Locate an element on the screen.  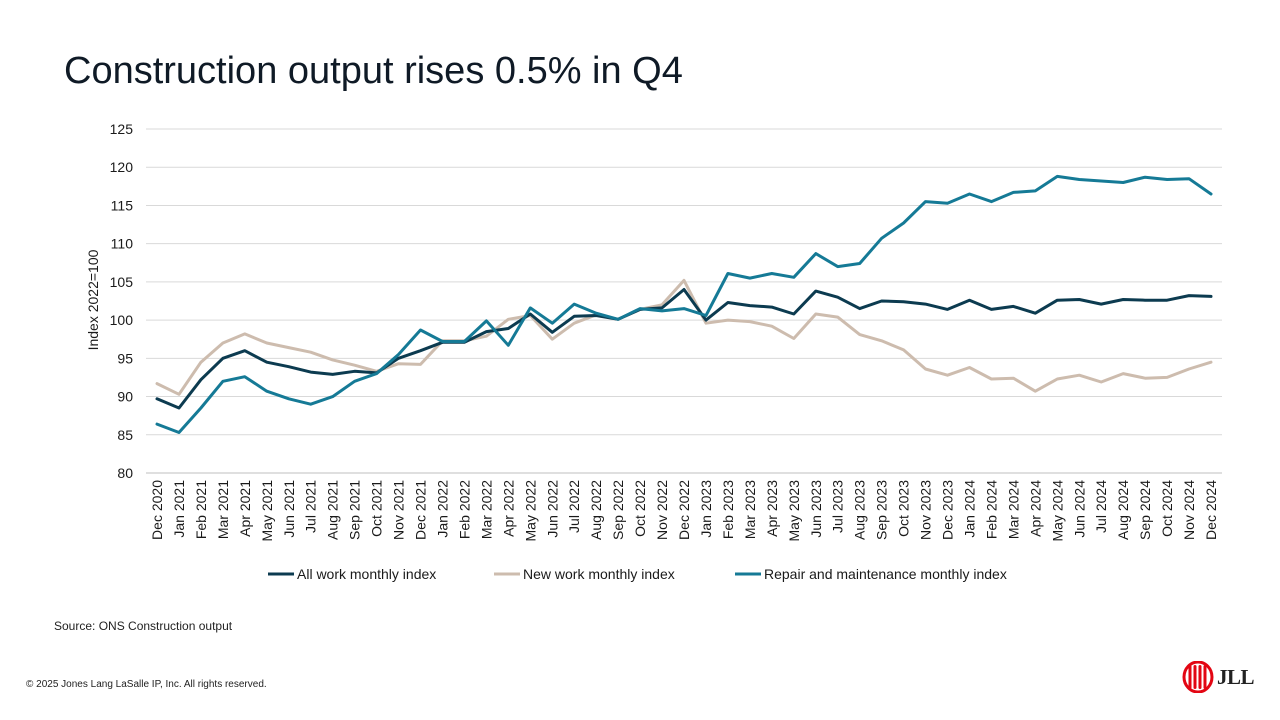
y-tick-label: 120 is located at coordinates (122, 167).